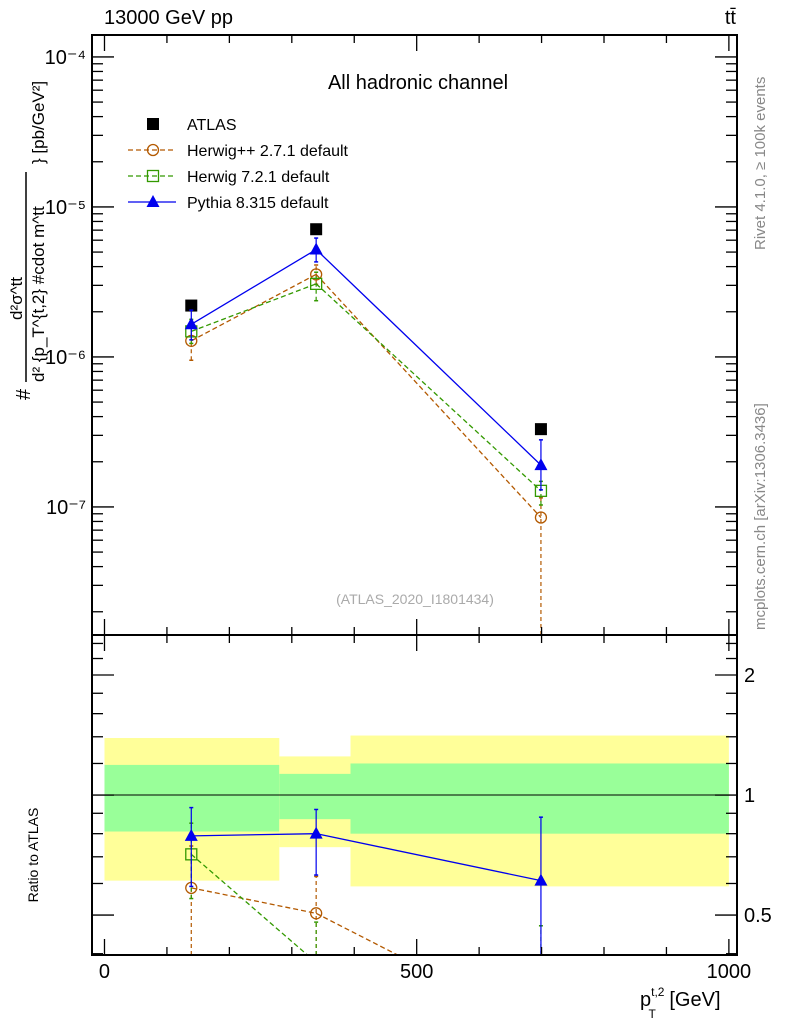 The height and width of the screenshot is (1024, 786). I want to click on y-axis-label-ratio: Ratio to ATLAS, so click(33, 855).